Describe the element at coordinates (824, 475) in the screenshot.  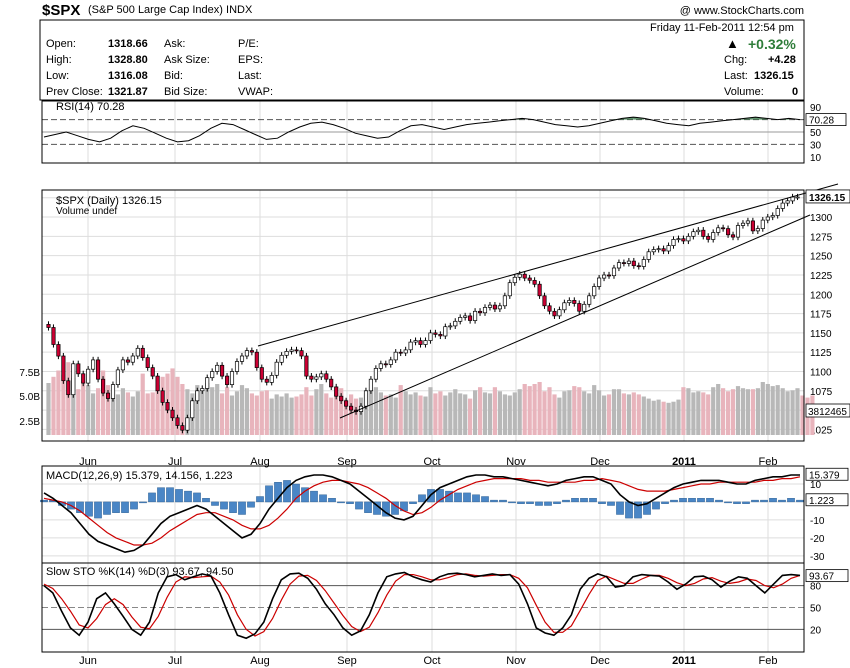
I see `macd-last-value: 15.379` at that location.